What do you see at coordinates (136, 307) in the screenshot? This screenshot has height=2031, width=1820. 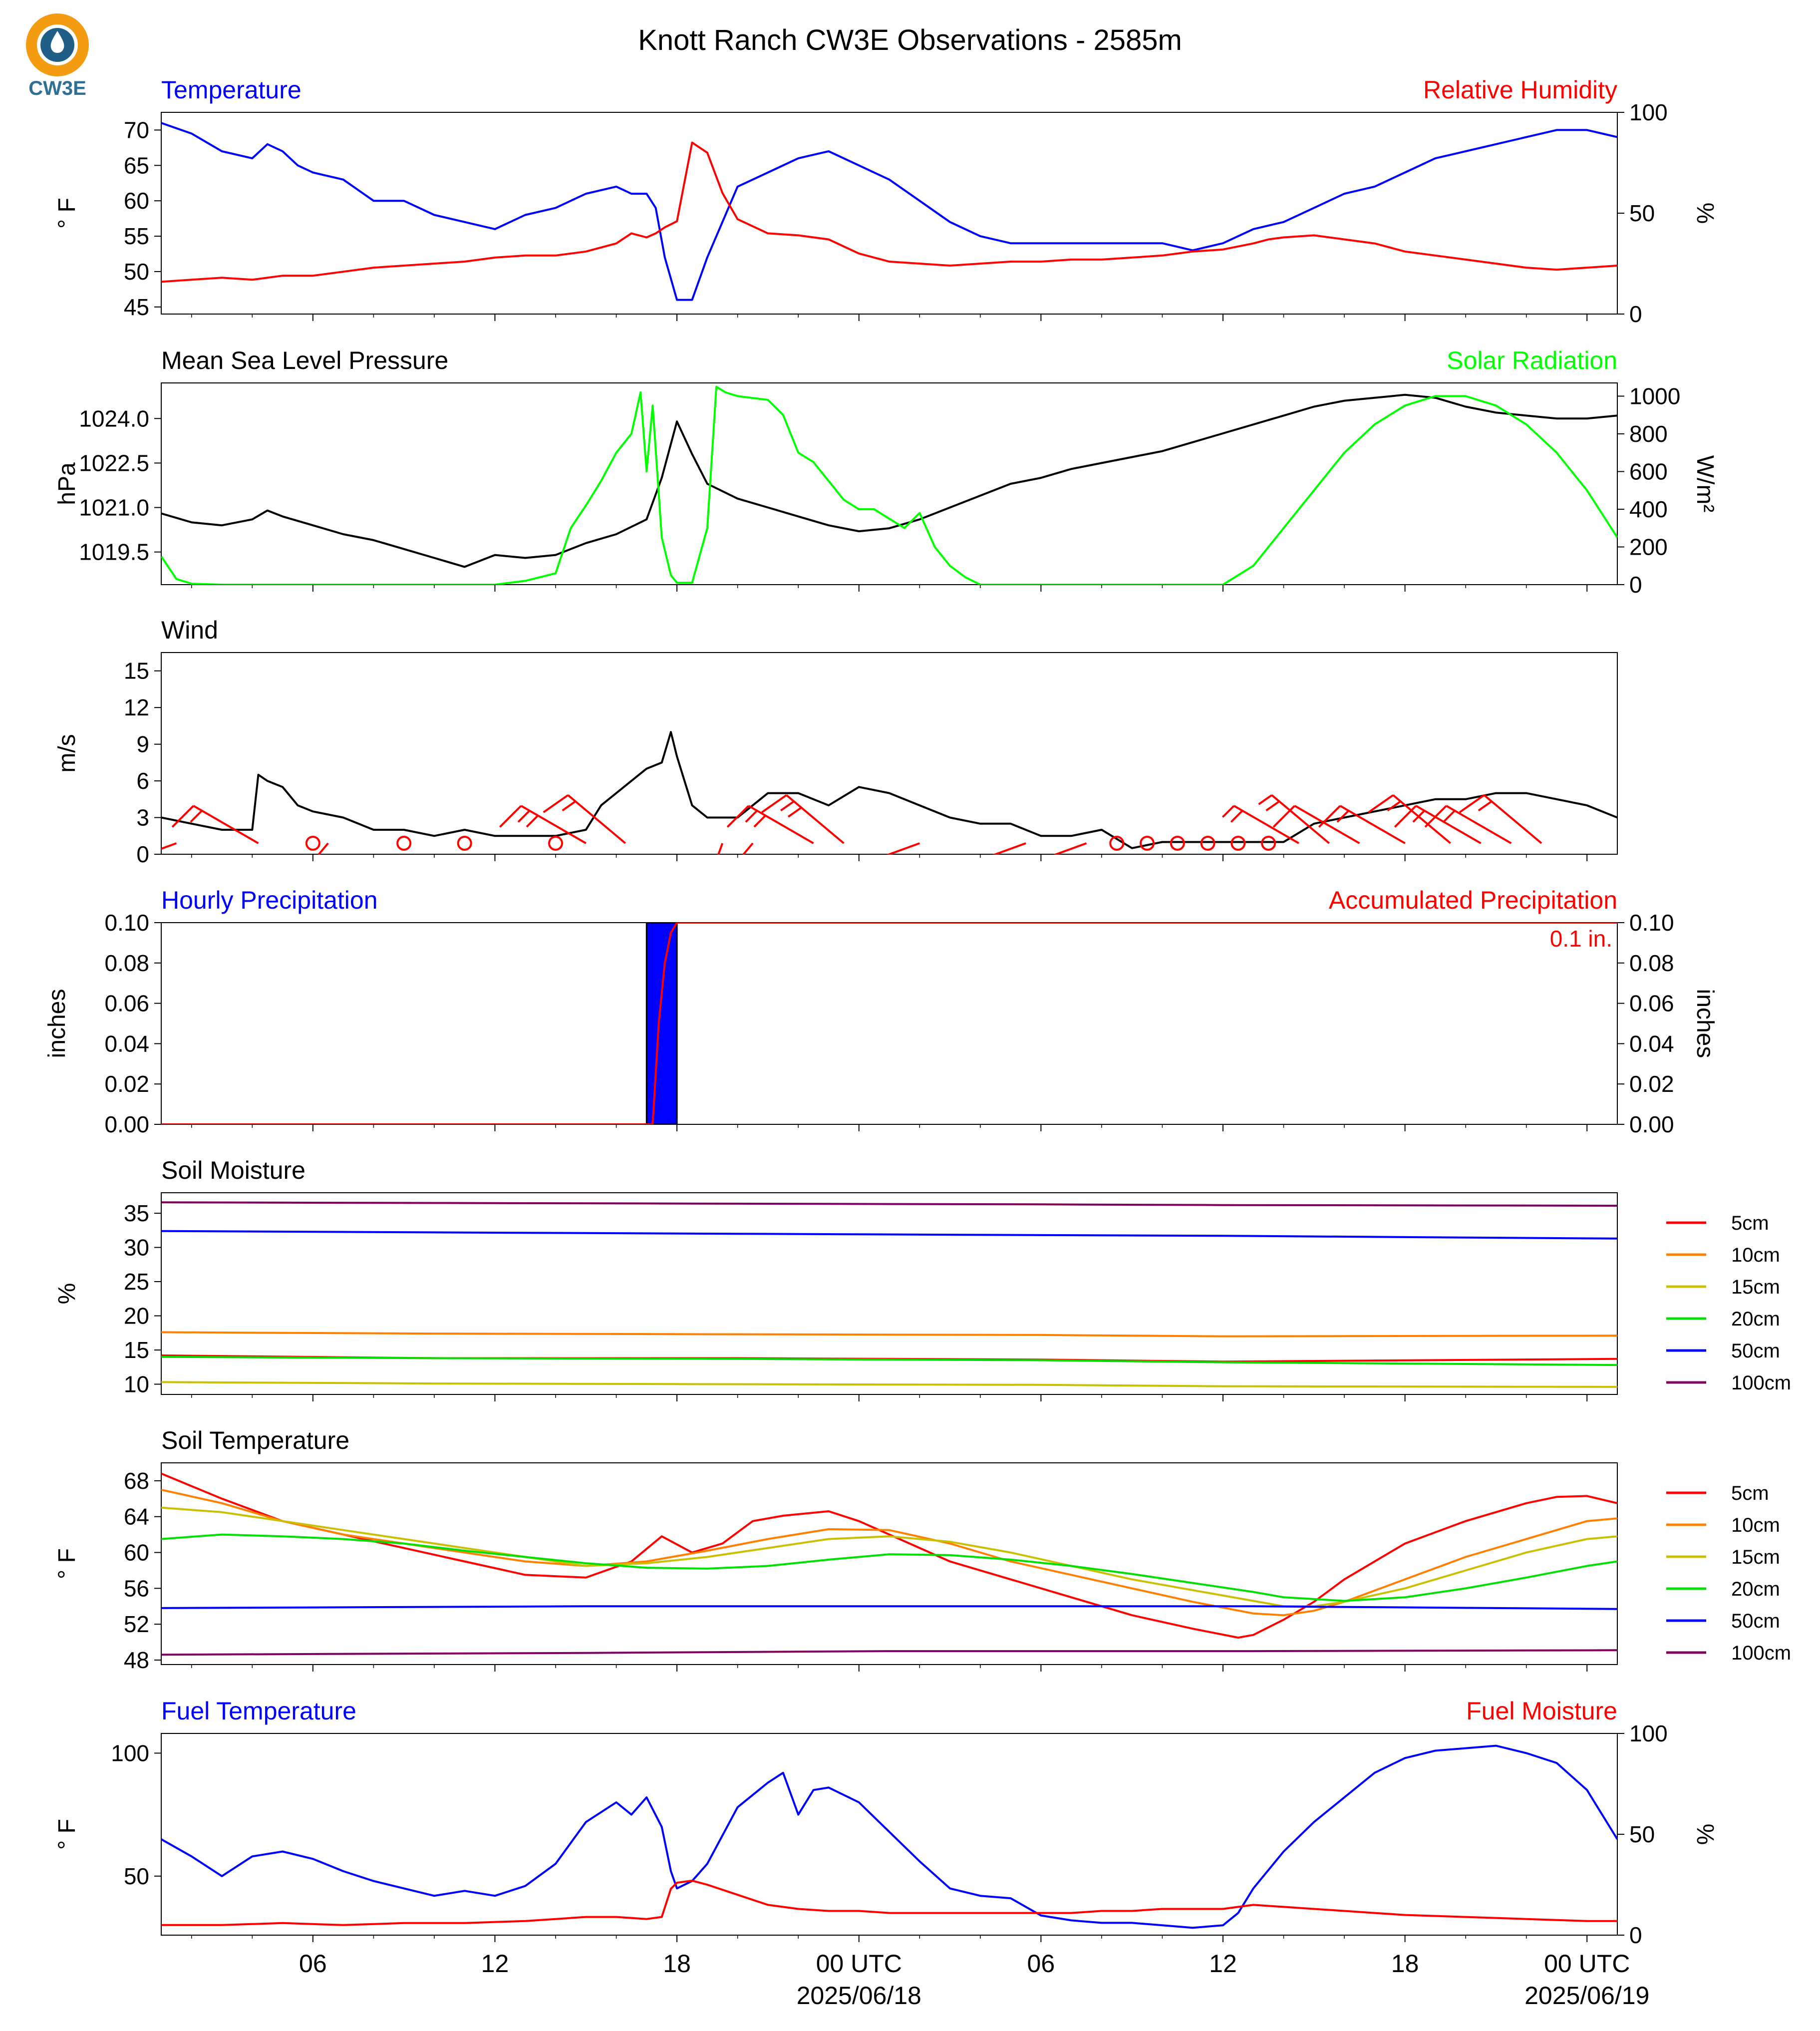 I see `y-tick-label-left: 45` at bounding box center [136, 307].